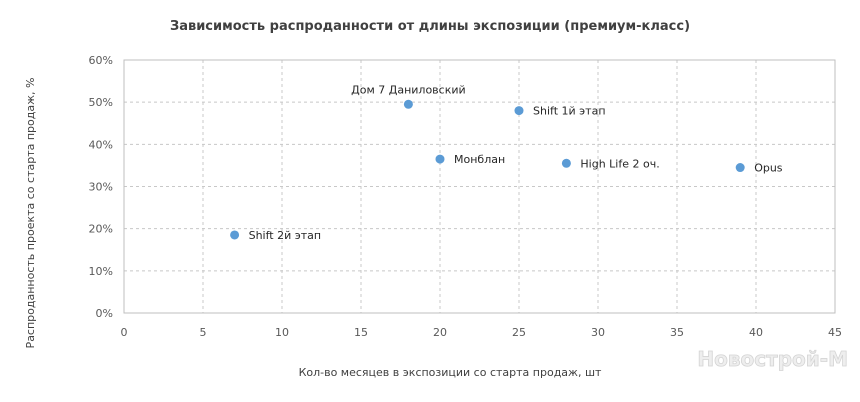  What do you see at coordinates (282, 332) in the screenshot?
I see `x-tick-label: 10` at bounding box center [282, 332].